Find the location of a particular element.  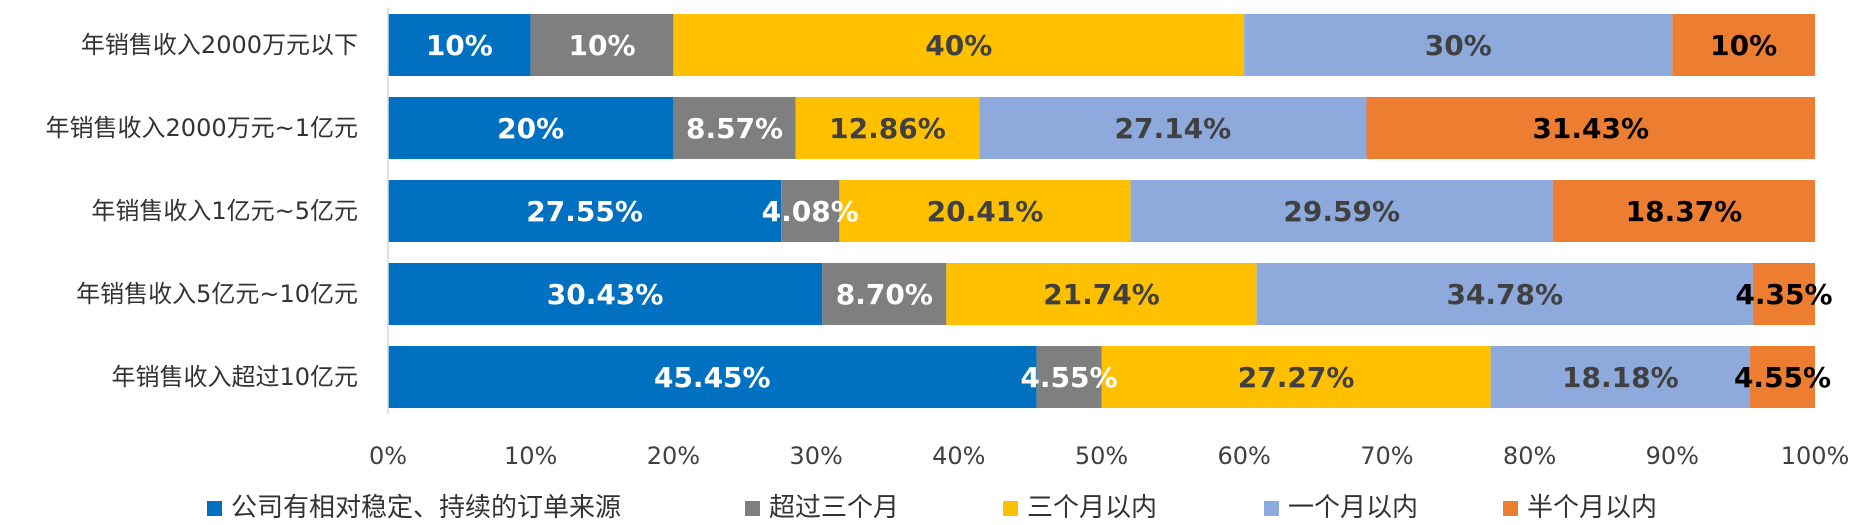

data-label: 18.18% is located at coordinates (1620, 377).